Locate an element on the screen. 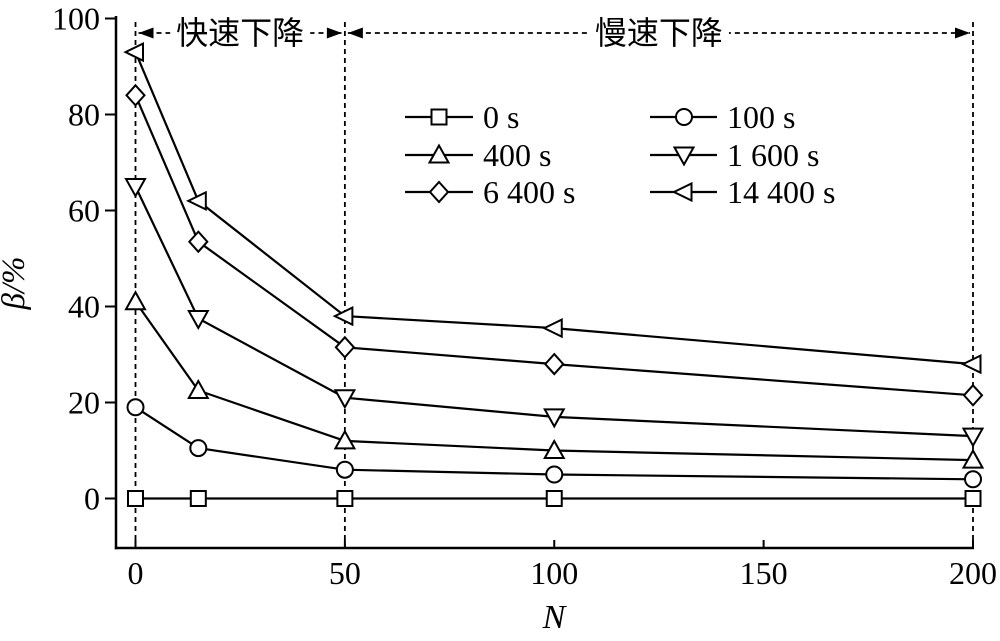 The width and height of the screenshot is (1000, 641). legend-item: 1 600 s is located at coordinates (734, 155).